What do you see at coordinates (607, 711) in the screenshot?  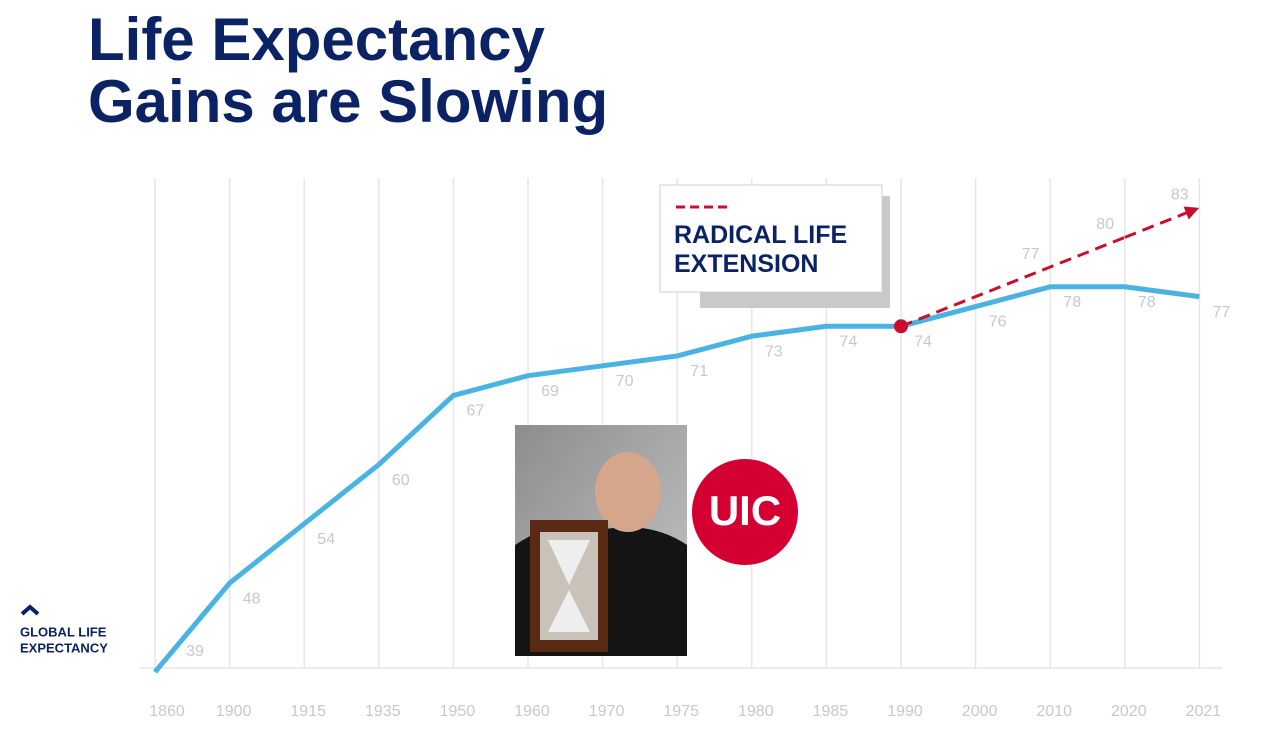 I see `x-tick-label: 1970` at bounding box center [607, 711].